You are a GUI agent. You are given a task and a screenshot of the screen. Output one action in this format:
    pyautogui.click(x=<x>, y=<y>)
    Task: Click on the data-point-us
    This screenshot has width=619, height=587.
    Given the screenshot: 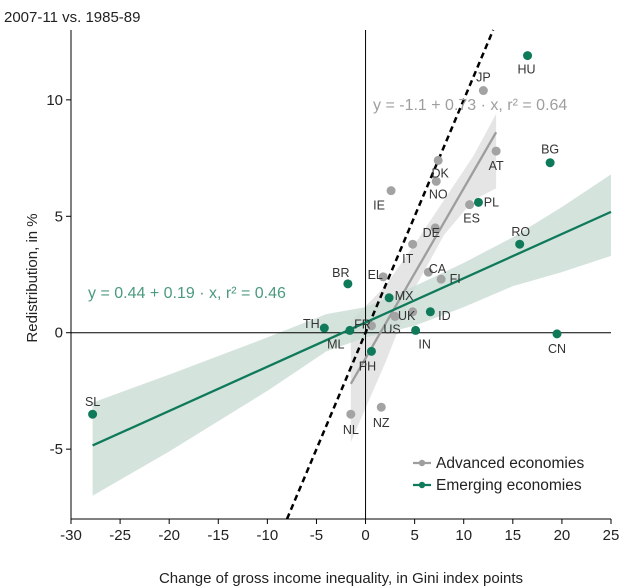 What is the action you would take?
    pyautogui.click(x=395, y=316)
    